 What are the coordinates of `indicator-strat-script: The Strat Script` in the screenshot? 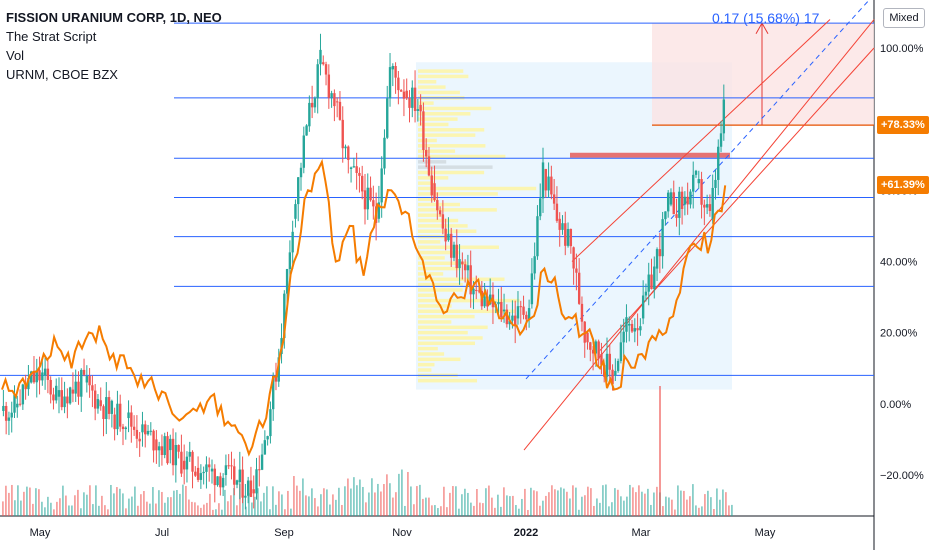 It's located at (51, 36).